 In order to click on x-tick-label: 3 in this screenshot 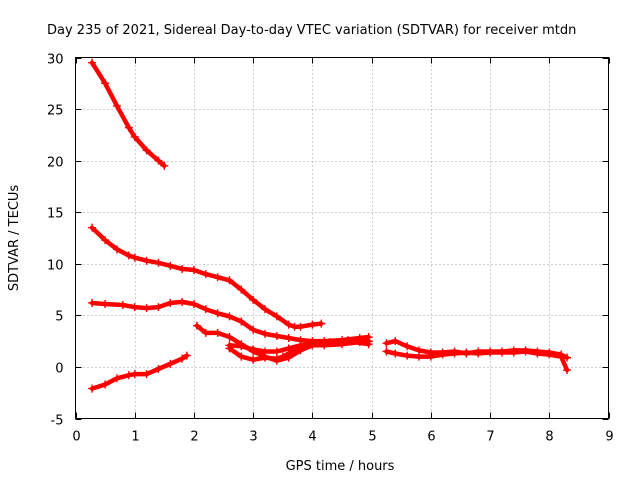, I will do `click(253, 437)`.